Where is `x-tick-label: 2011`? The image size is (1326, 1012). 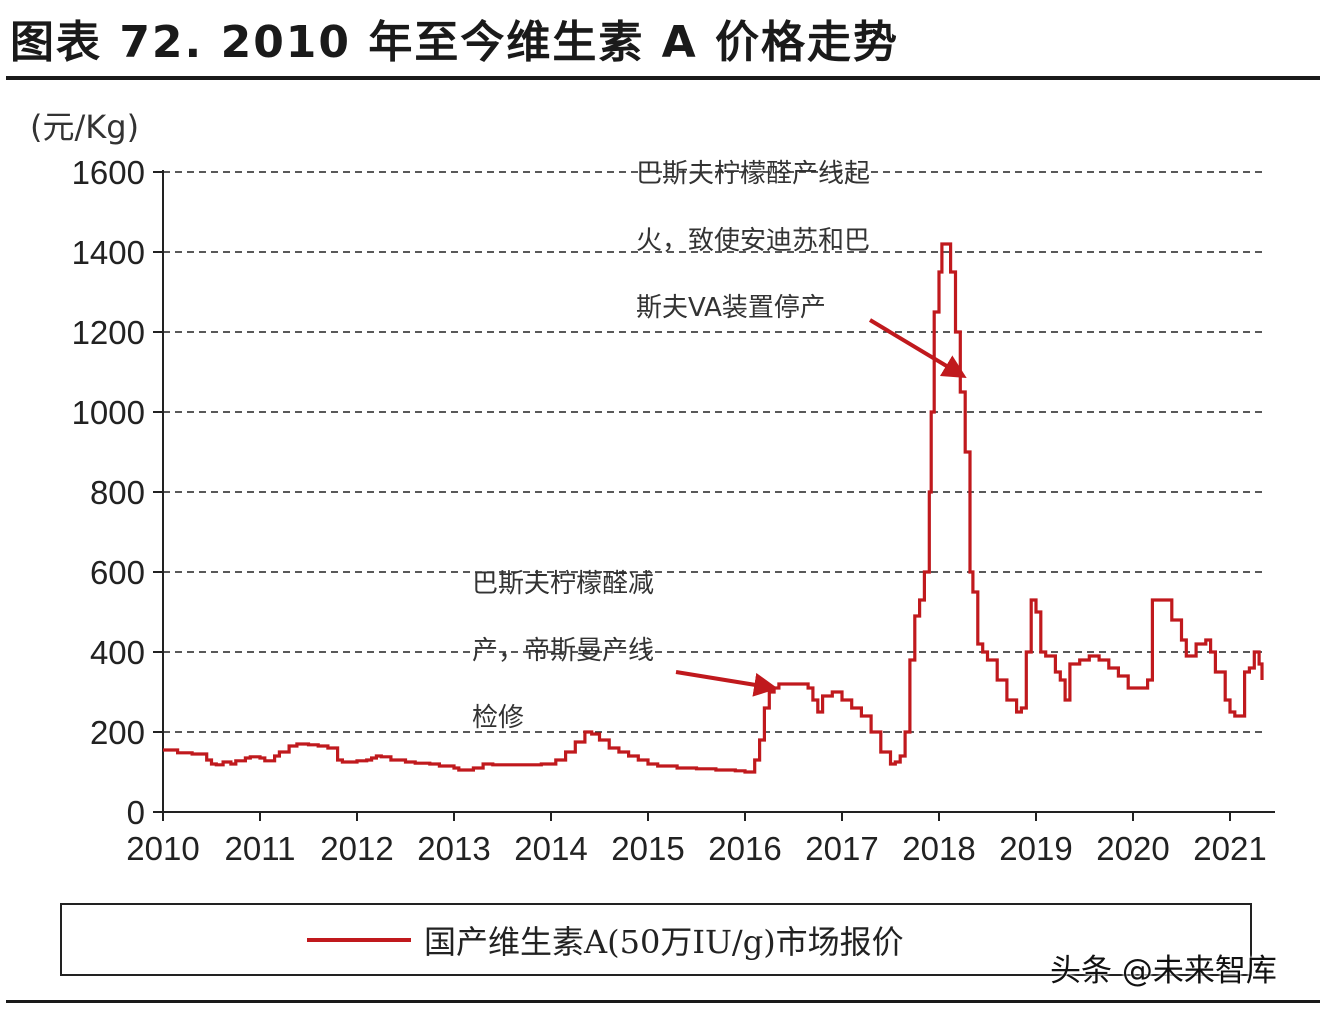 x-tick-label: 2011 is located at coordinates (260, 848).